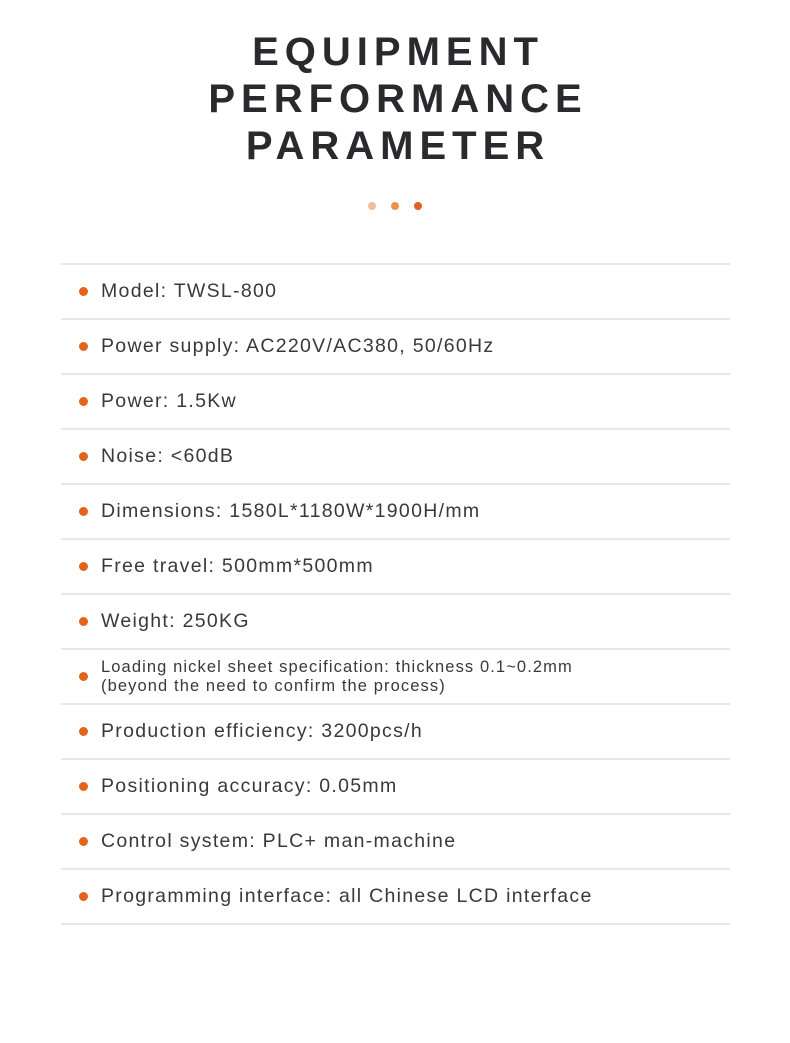  What do you see at coordinates (169, 401) in the screenshot?
I see `spec-text: Power: 1.5Kw` at bounding box center [169, 401].